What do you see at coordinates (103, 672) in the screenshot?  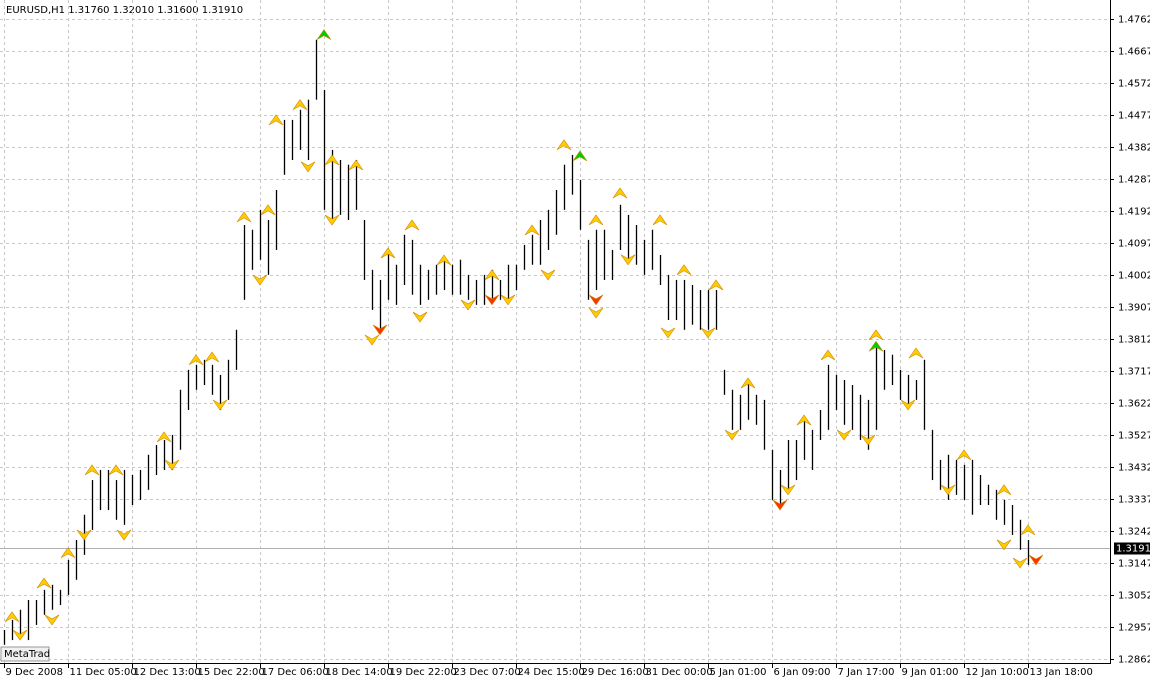 I see `x-tick-label: 11 Dec 05:00` at bounding box center [103, 672].